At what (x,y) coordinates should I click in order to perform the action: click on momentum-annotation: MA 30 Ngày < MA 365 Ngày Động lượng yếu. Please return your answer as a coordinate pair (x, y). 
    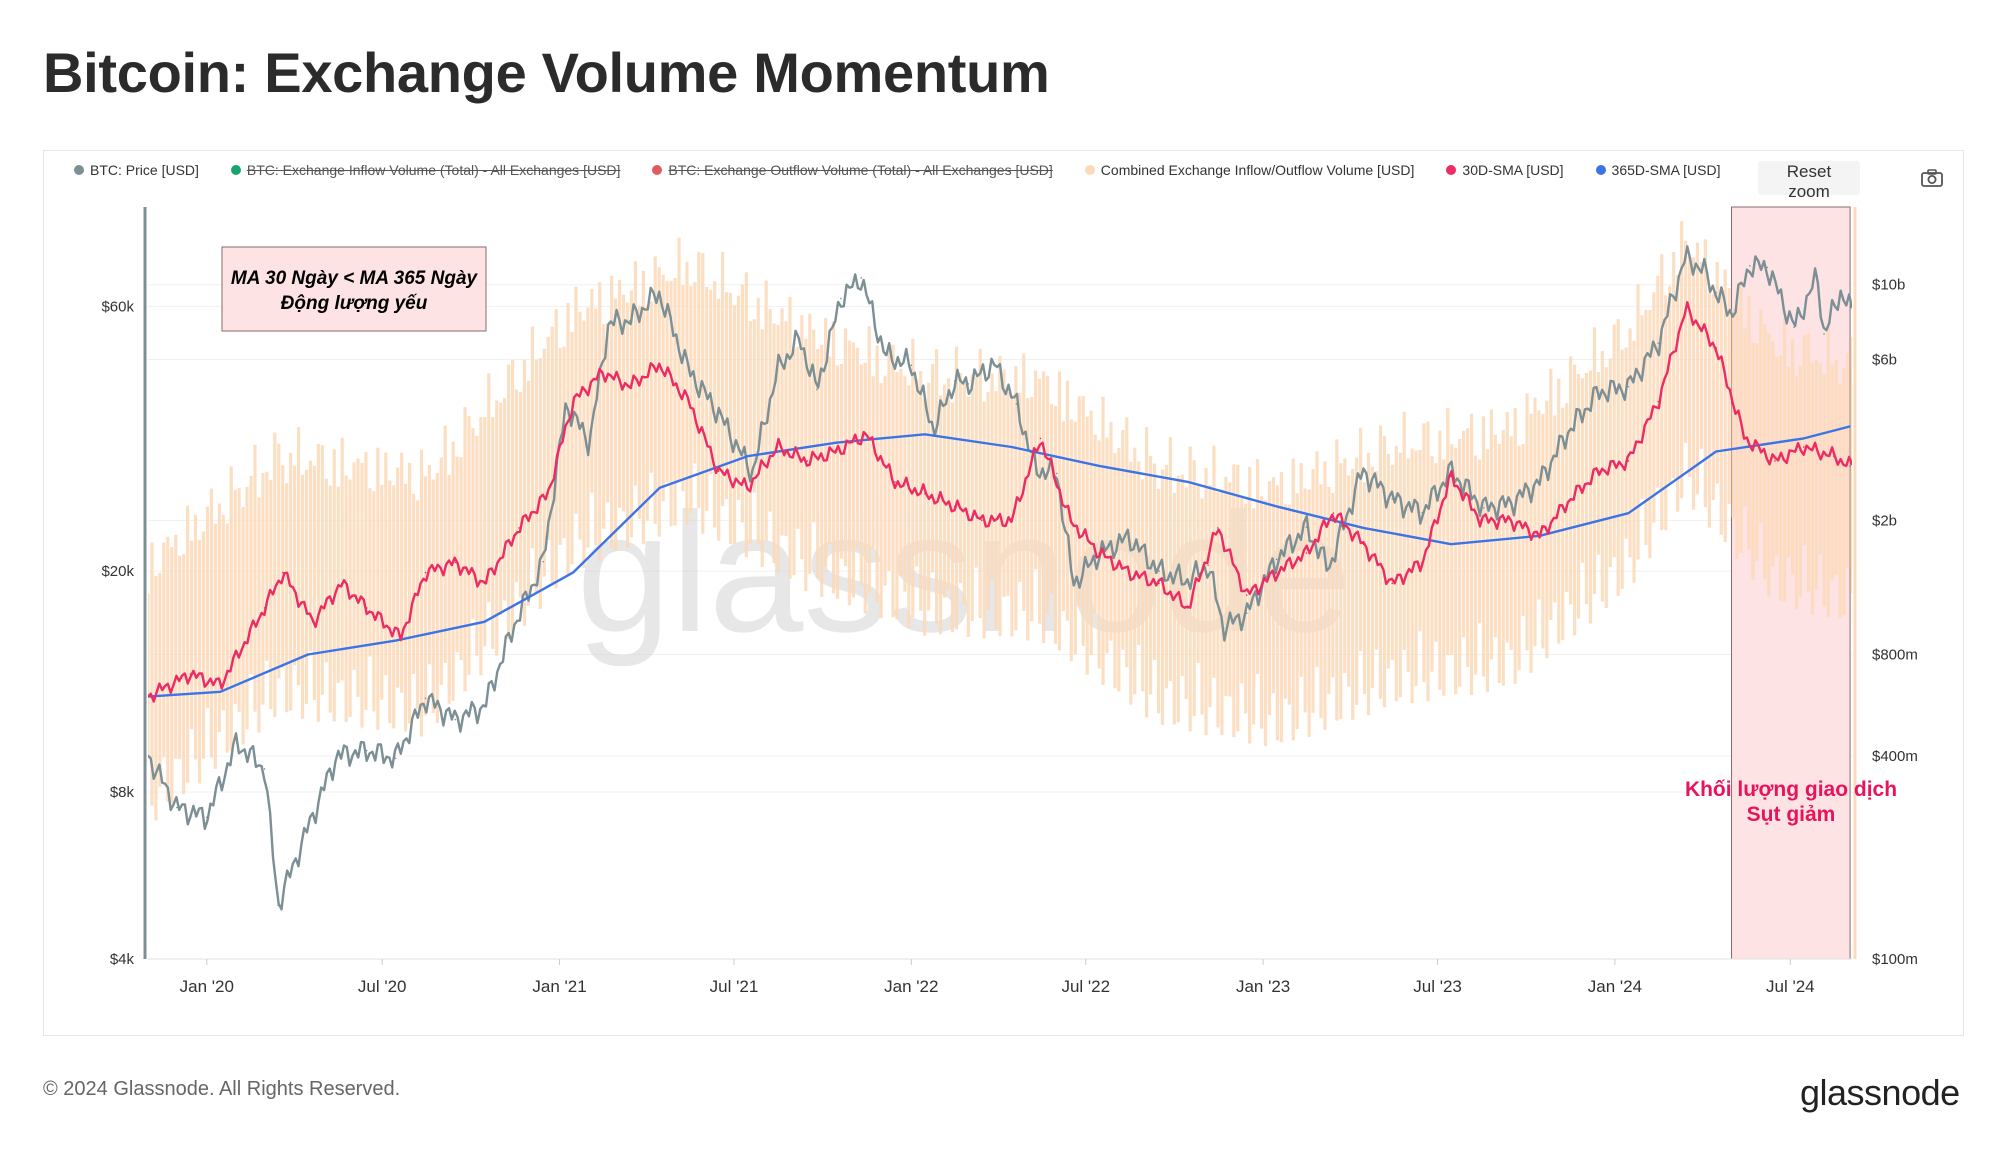
    Looking at the image, I should click on (354, 289).